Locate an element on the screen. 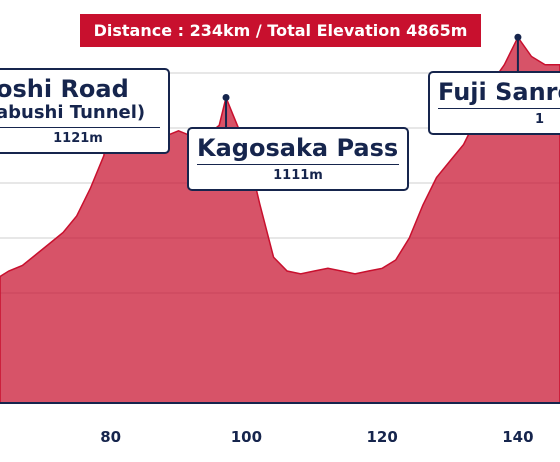  callout-subname: abushi Tunnel) is located at coordinates (73, 112).